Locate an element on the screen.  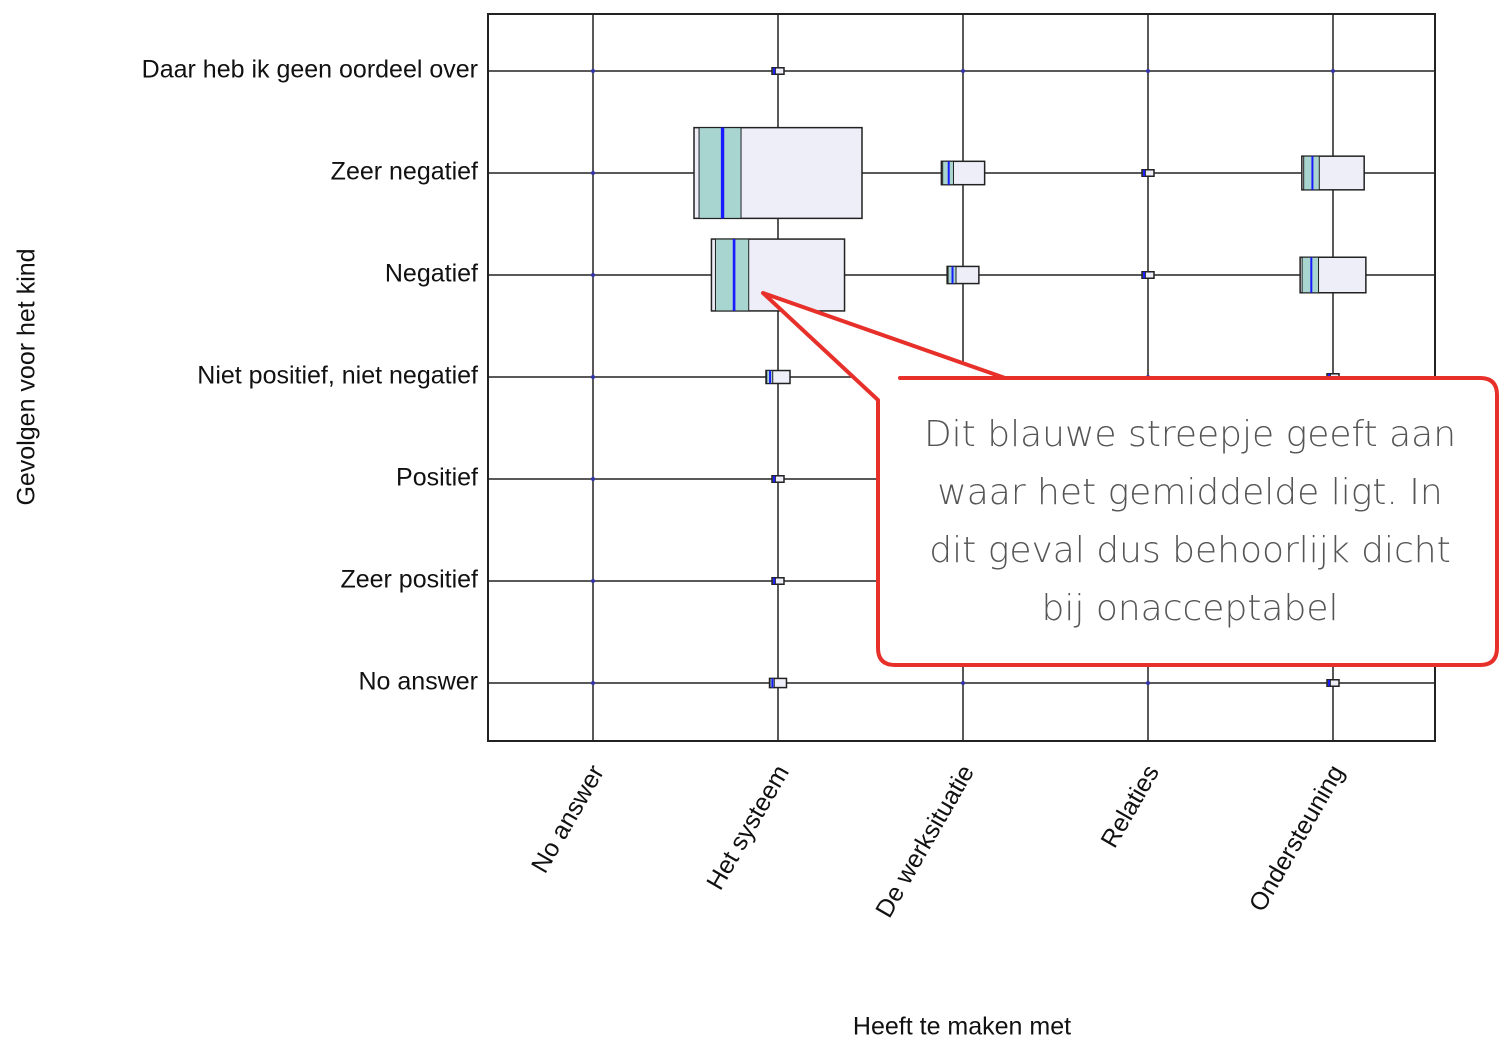
y-tick-label: Niet positief, niet negatief is located at coordinates (337, 376).